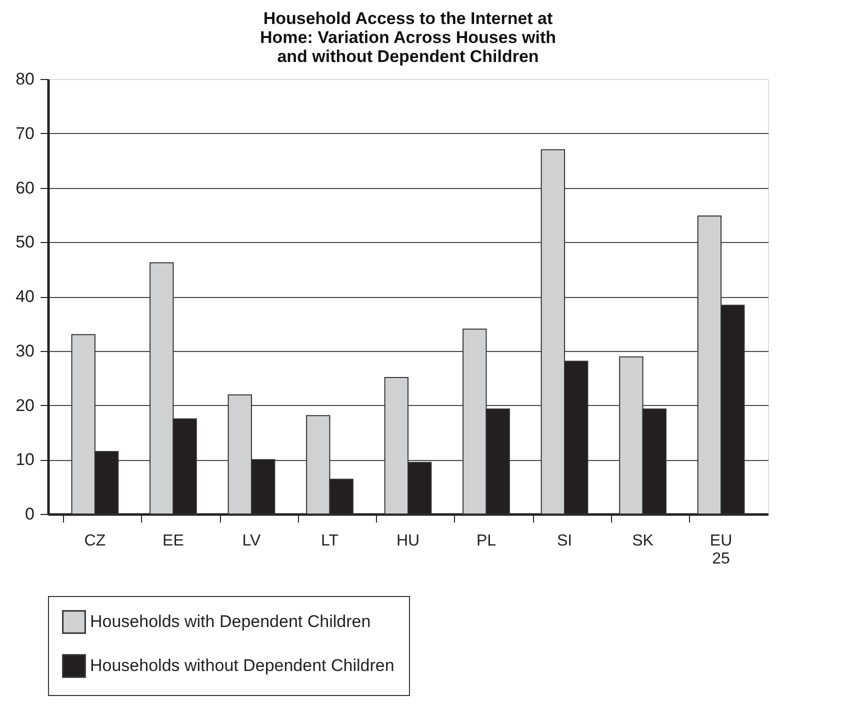 The image size is (862, 713). What do you see at coordinates (329, 541) in the screenshot?
I see `x-tick-label: LT` at bounding box center [329, 541].